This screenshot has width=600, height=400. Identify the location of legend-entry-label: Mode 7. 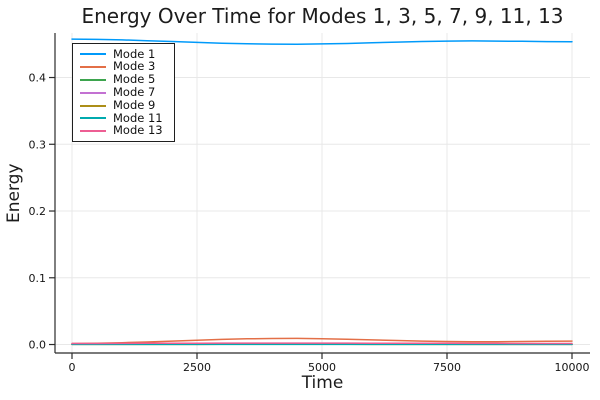
(134, 92).